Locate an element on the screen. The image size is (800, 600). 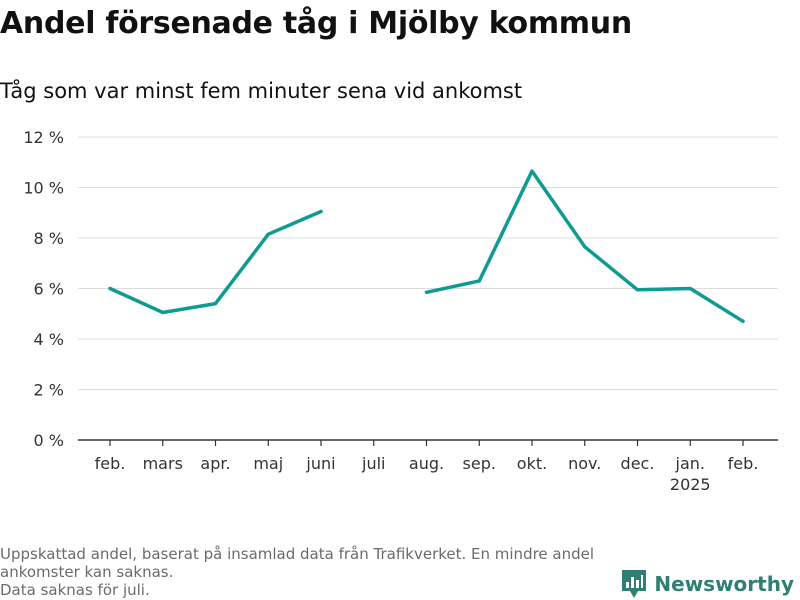
brand-name: Newsworthy is located at coordinates (724, 584).